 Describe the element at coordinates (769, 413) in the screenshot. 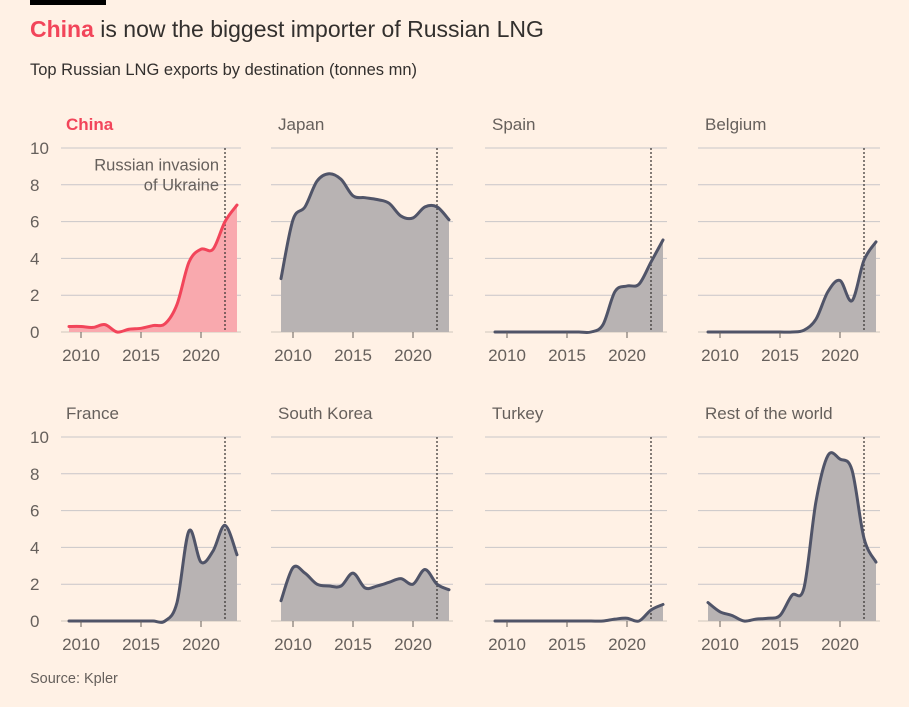

I see `panel-title: Rest of the world` at that location.